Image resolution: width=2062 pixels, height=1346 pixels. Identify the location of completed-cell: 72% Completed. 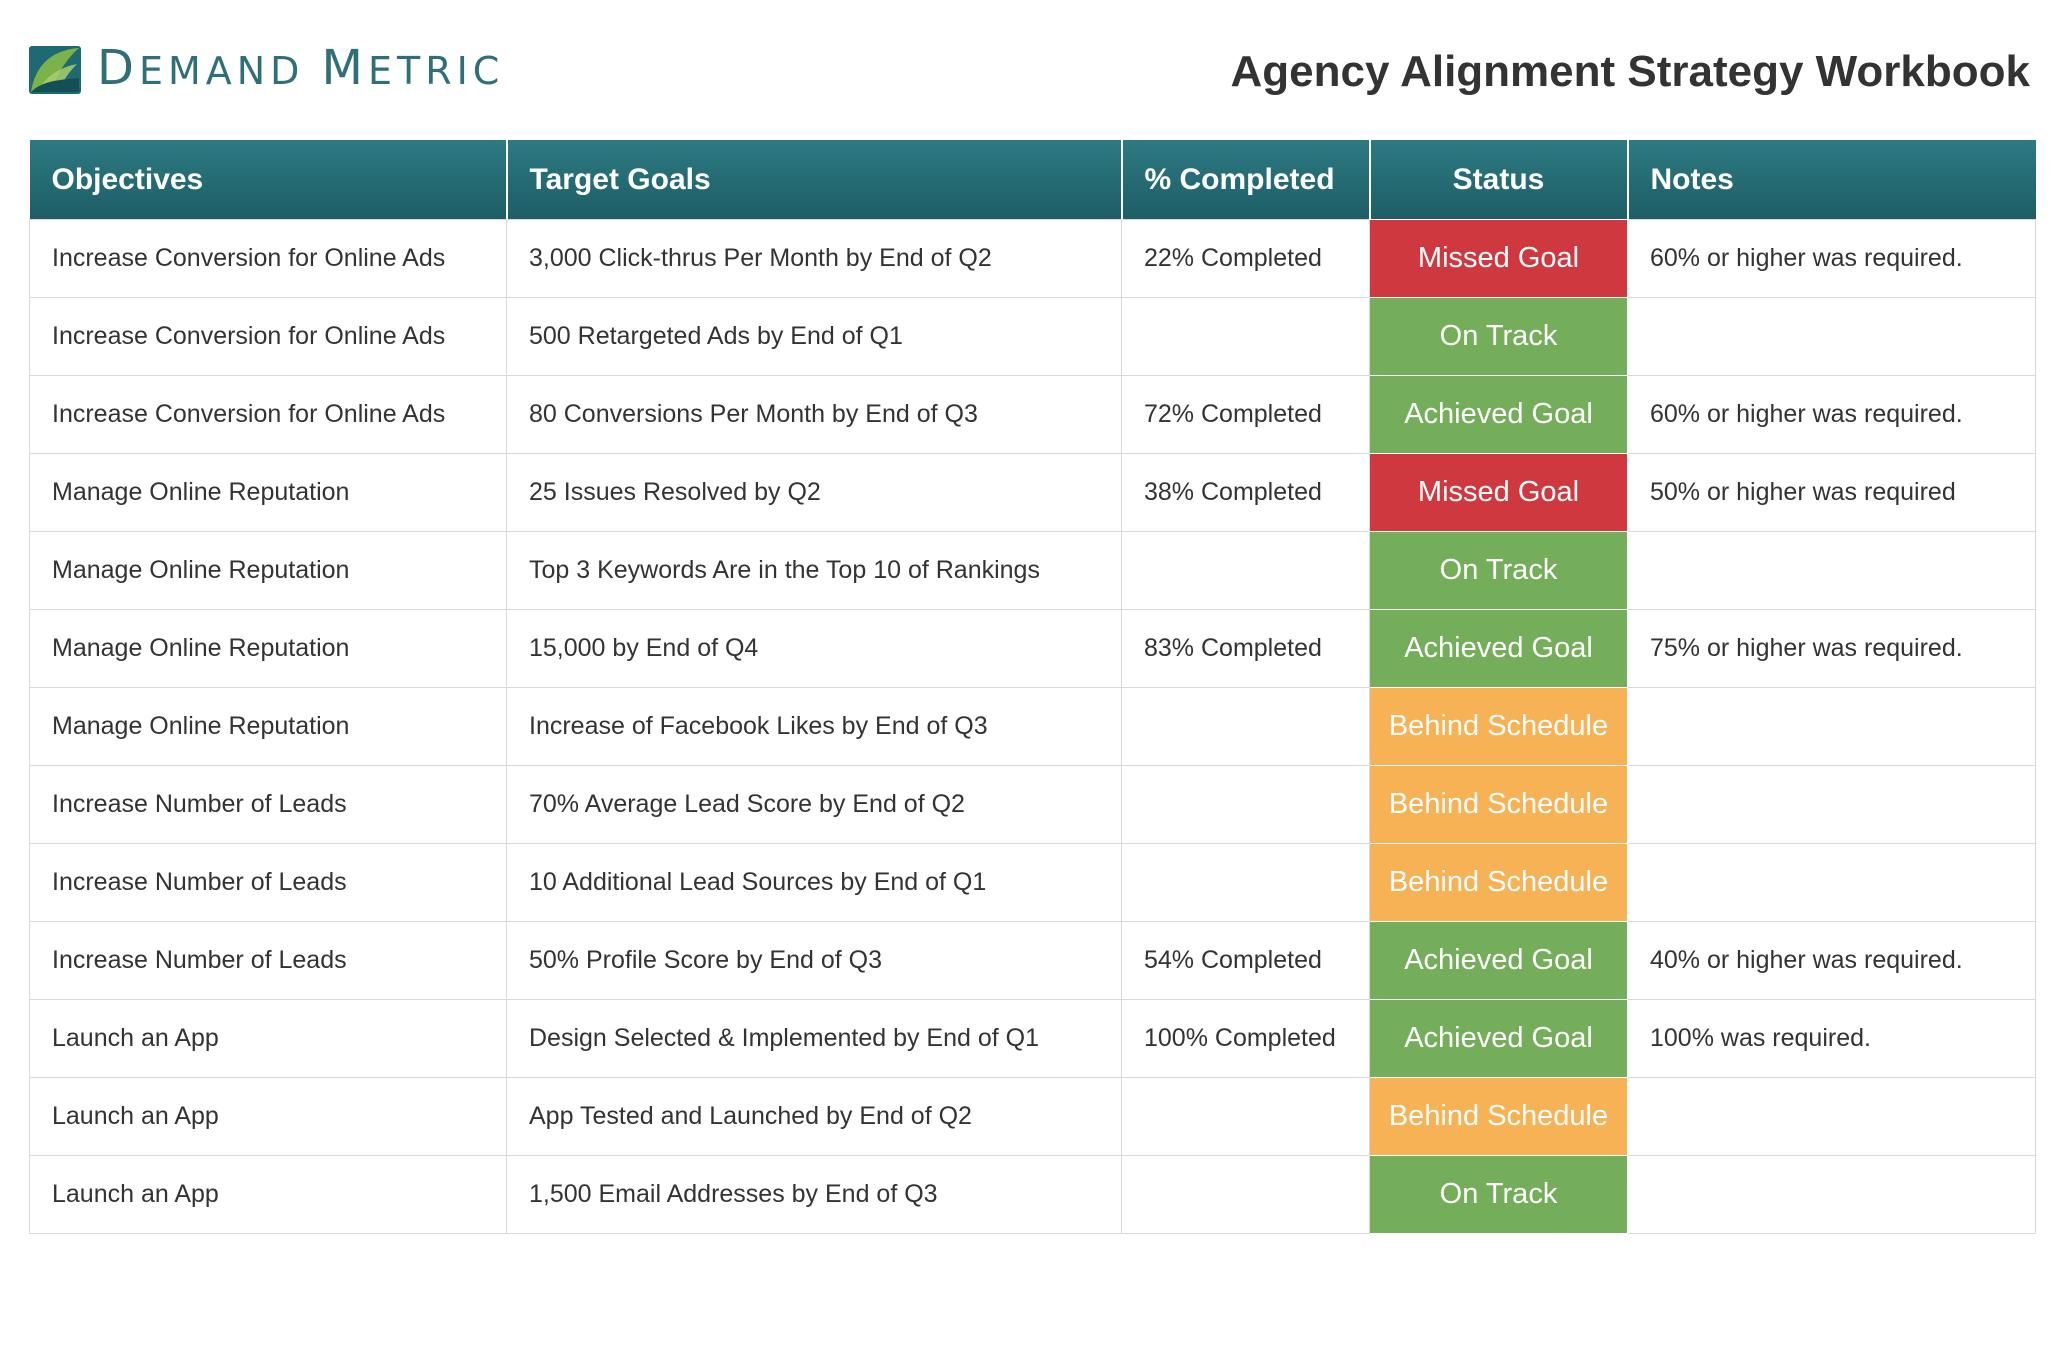
(1245, 414).